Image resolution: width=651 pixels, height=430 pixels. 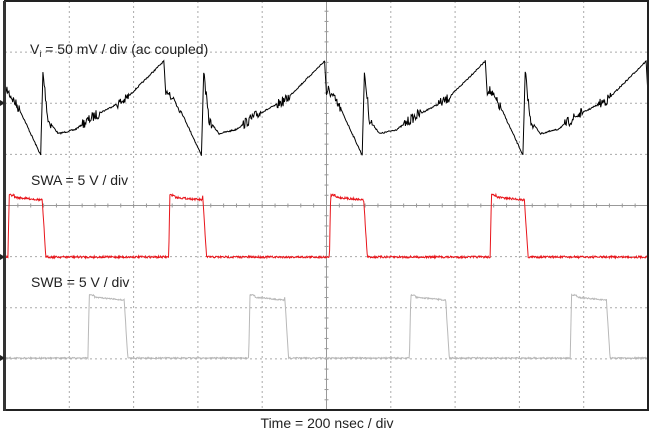 I want to click on vi-ground-marker-icon, so click(x=2, y=103).